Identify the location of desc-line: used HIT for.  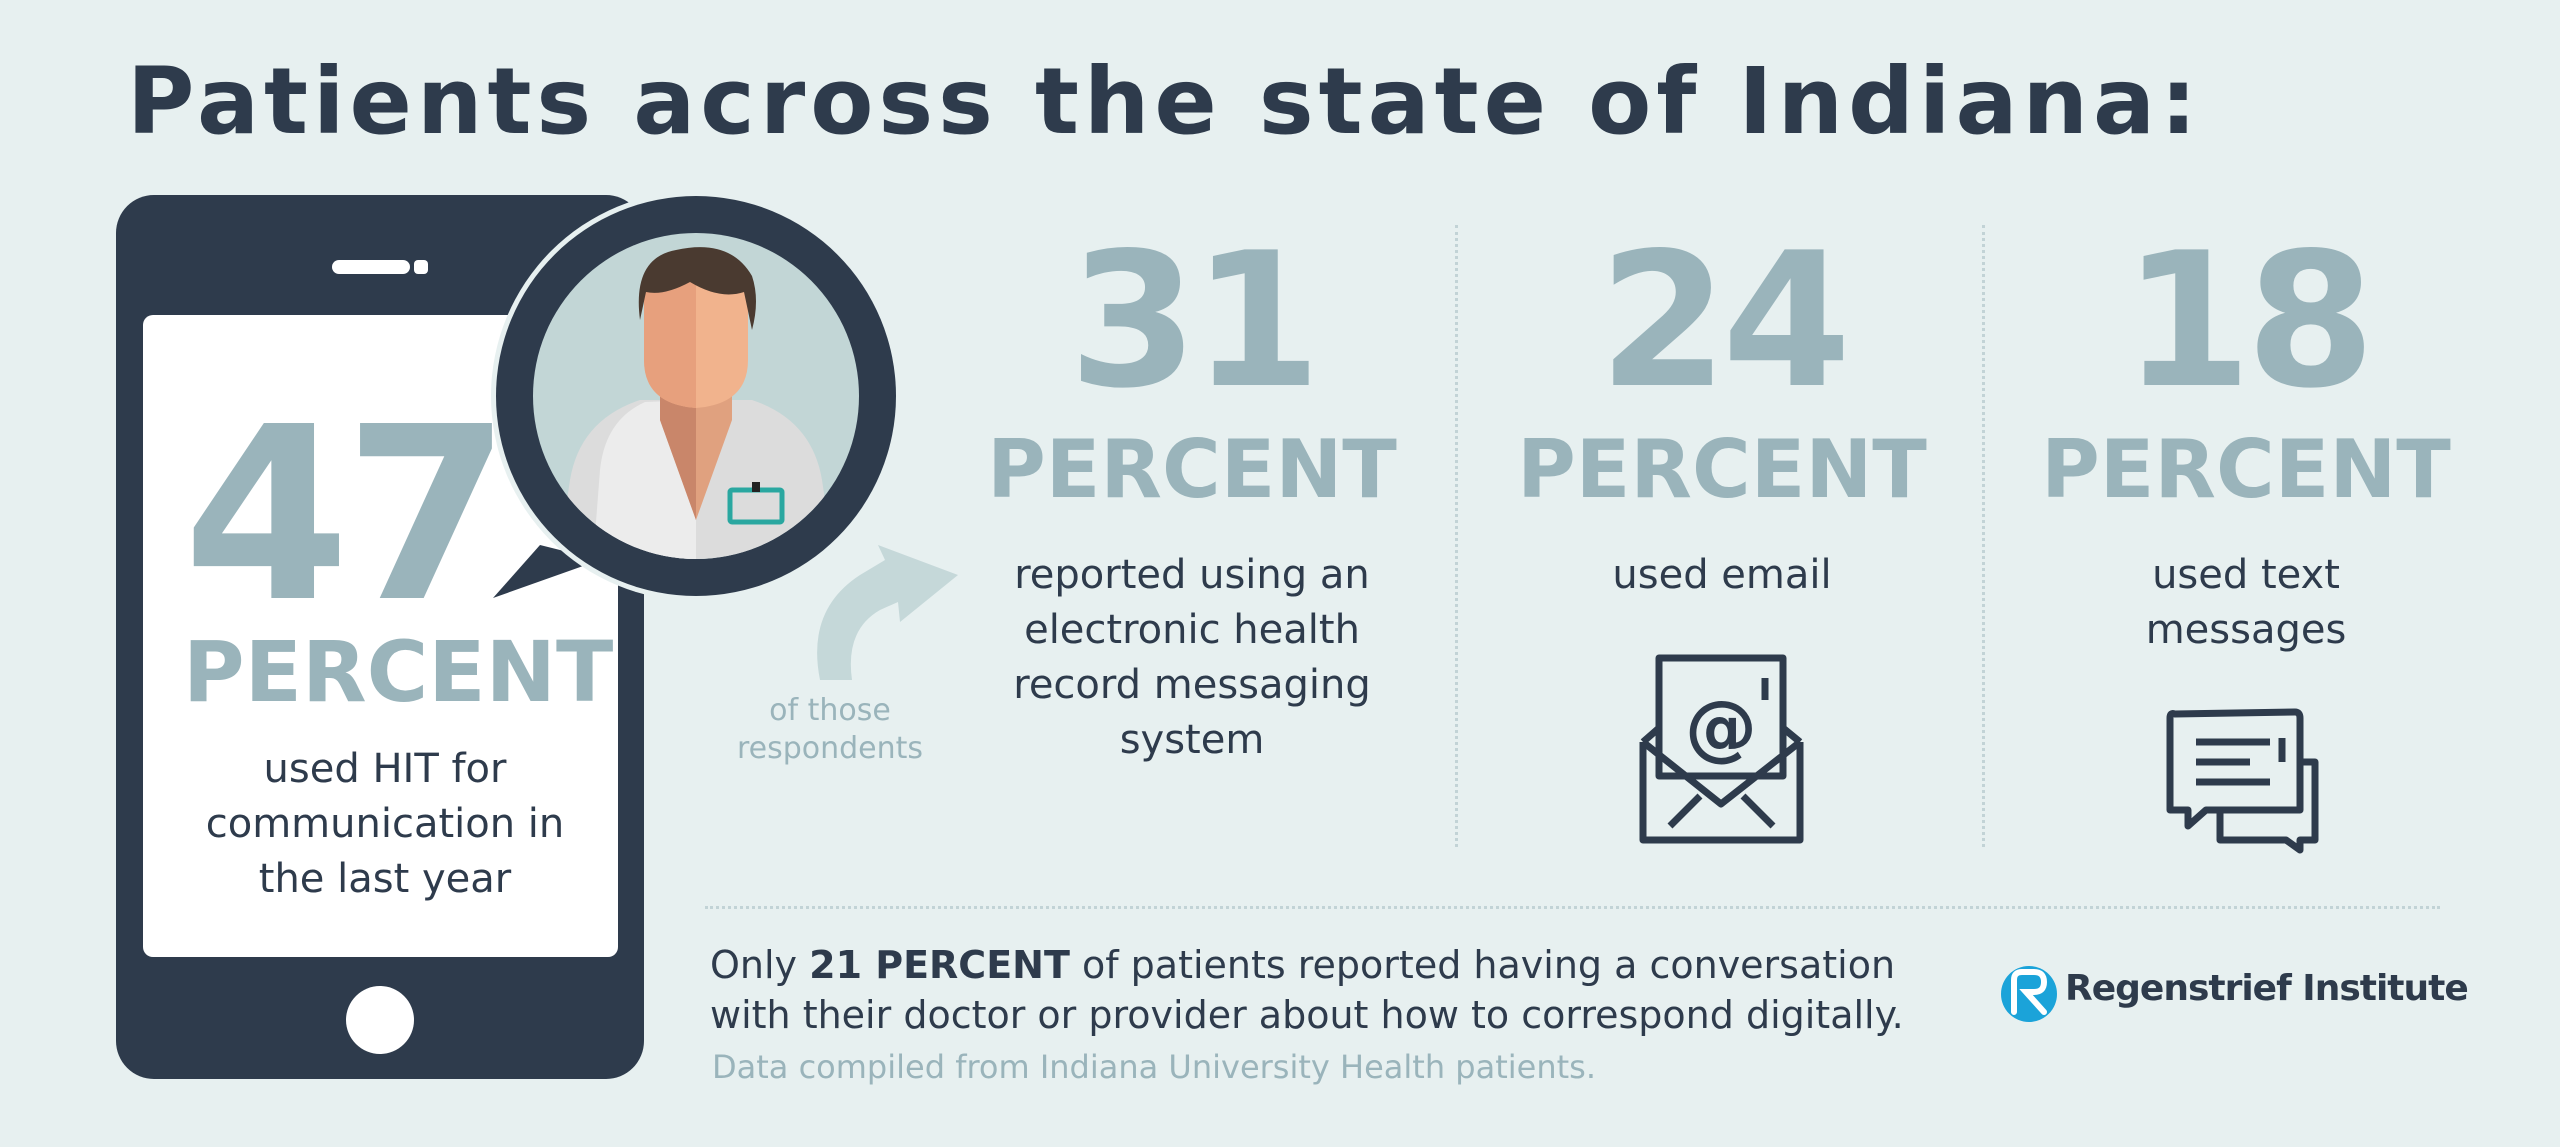
(385, 769).